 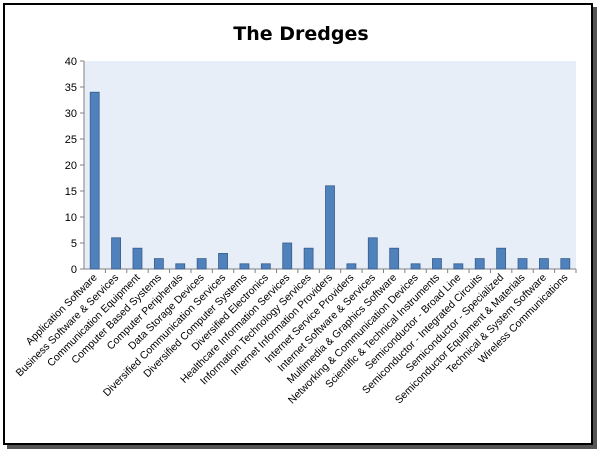 What do you see at coordinates (71, 192) in the screenshot?
I see `y-tick-label: 15` at bounding box center [71, 192].